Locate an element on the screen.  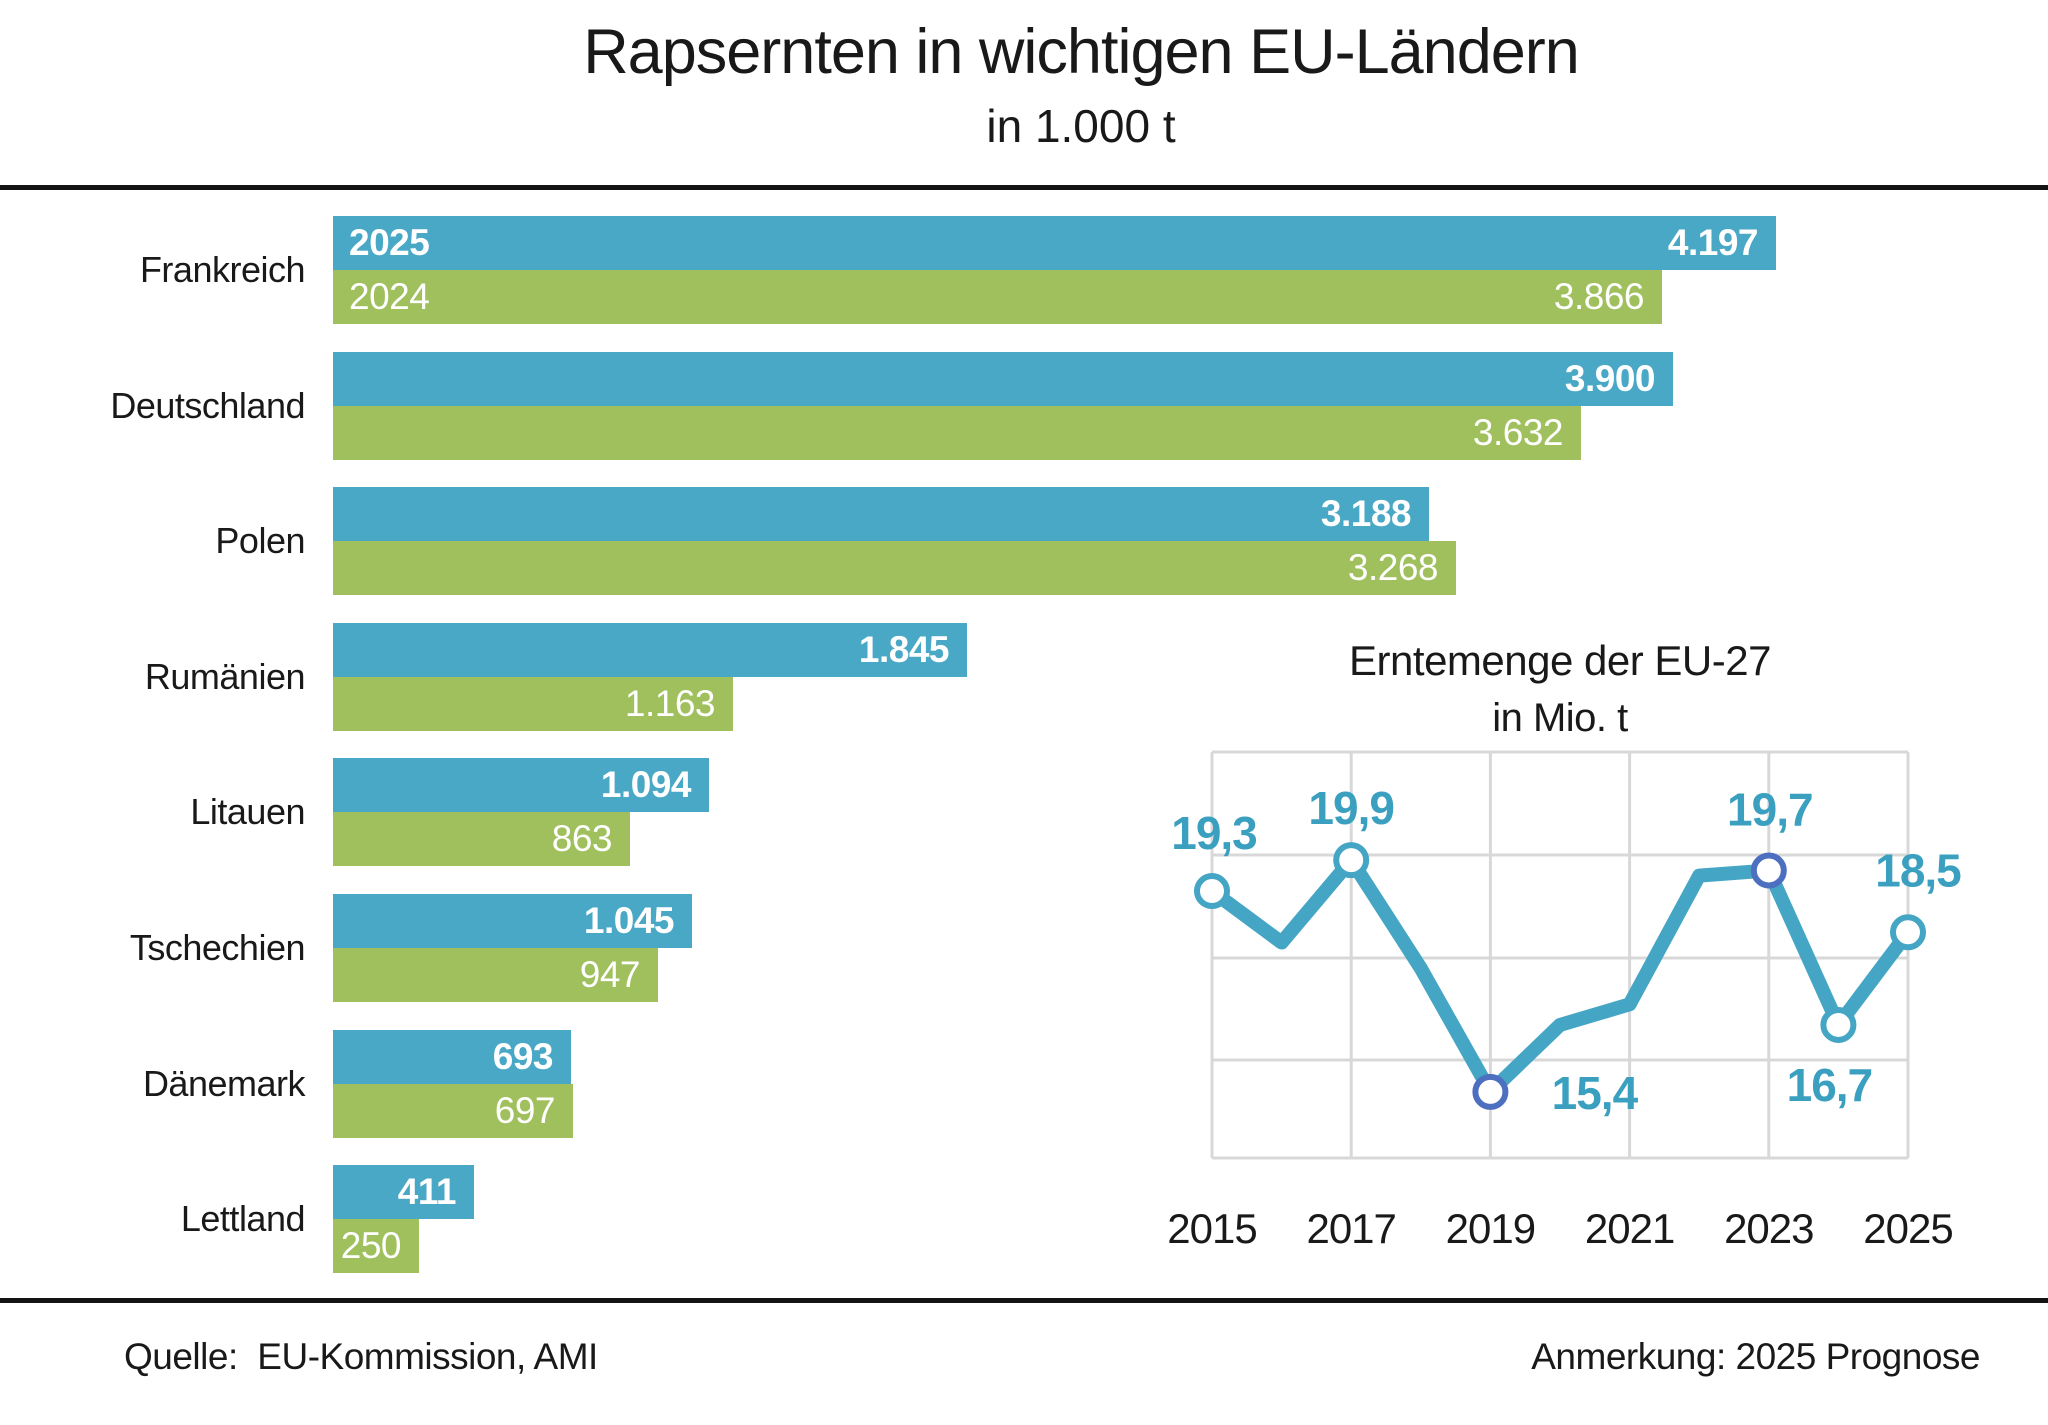
bar-value-label: 250 is located at coordinates (371, 1245).